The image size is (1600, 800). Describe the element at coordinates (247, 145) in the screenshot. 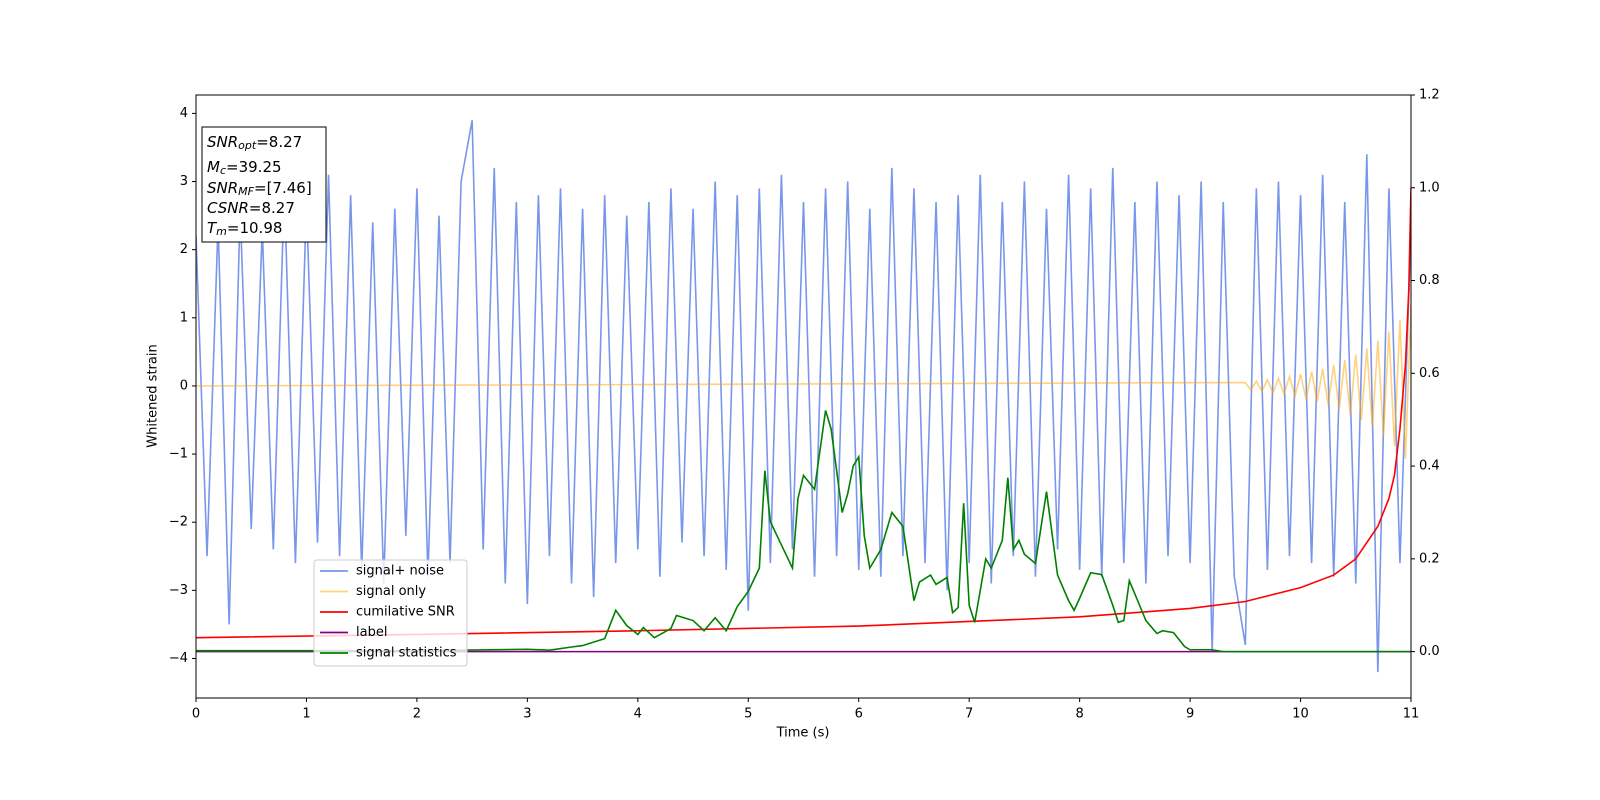

I see `annotation-sub: opt` at that location.